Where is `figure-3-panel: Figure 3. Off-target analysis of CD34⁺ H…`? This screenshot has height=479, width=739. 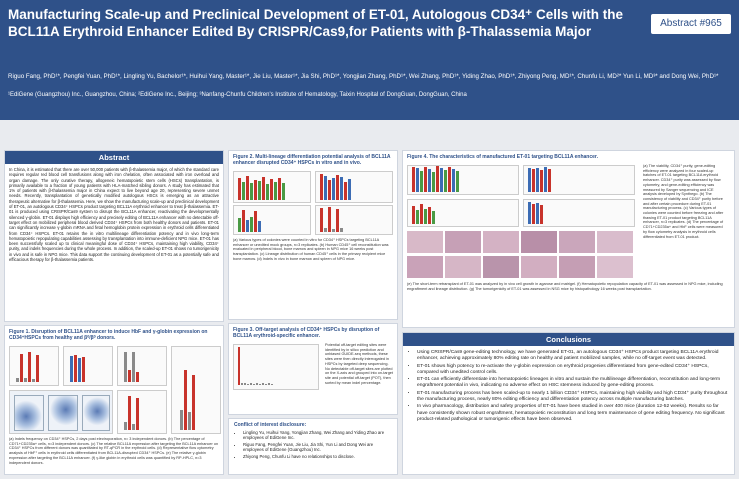
figure-3-panel: Figure 3. Off-target analysis of CD34⁺ H… is located at coordinates (313, 369).